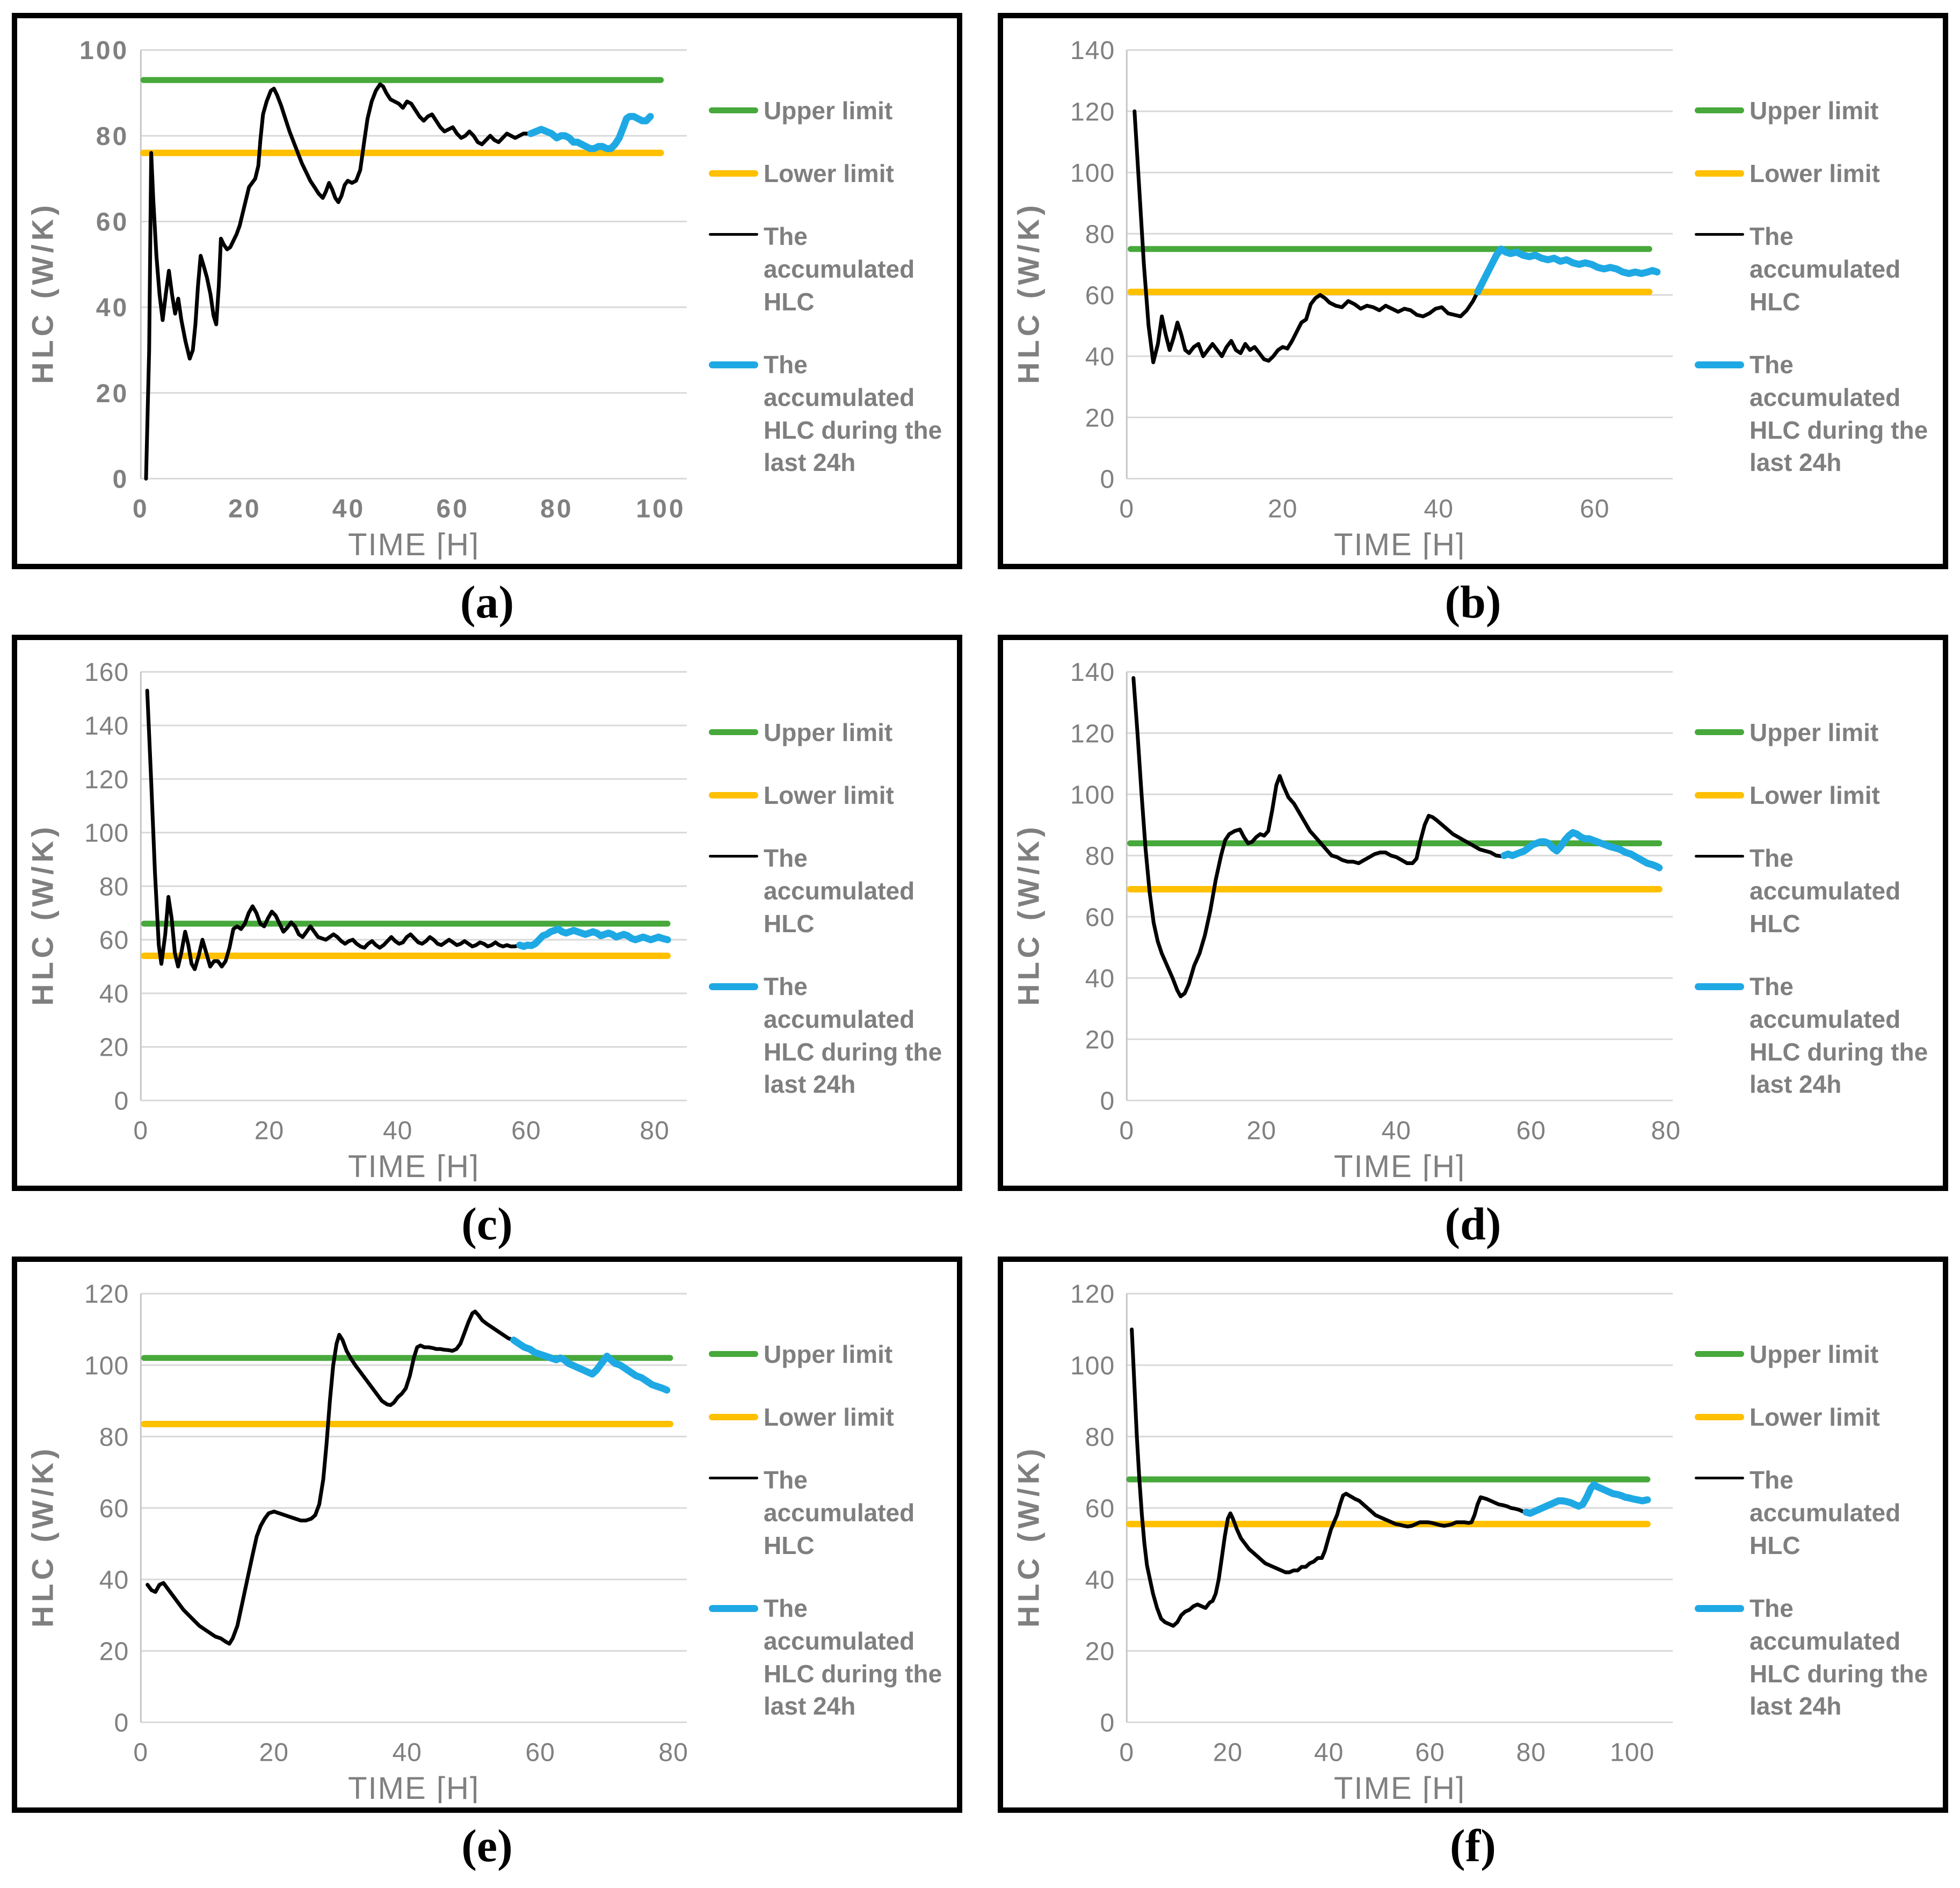 Image resolution: width=1960 pixels, height=1888 pixels. What do you see at coordinates (1368, 1536) in the screenshot?
I see `chart-area: 0 20 40 60 80 100 120 0 20 40 60 80 100 TIME [H]` at bounding box center [1368, 1536].